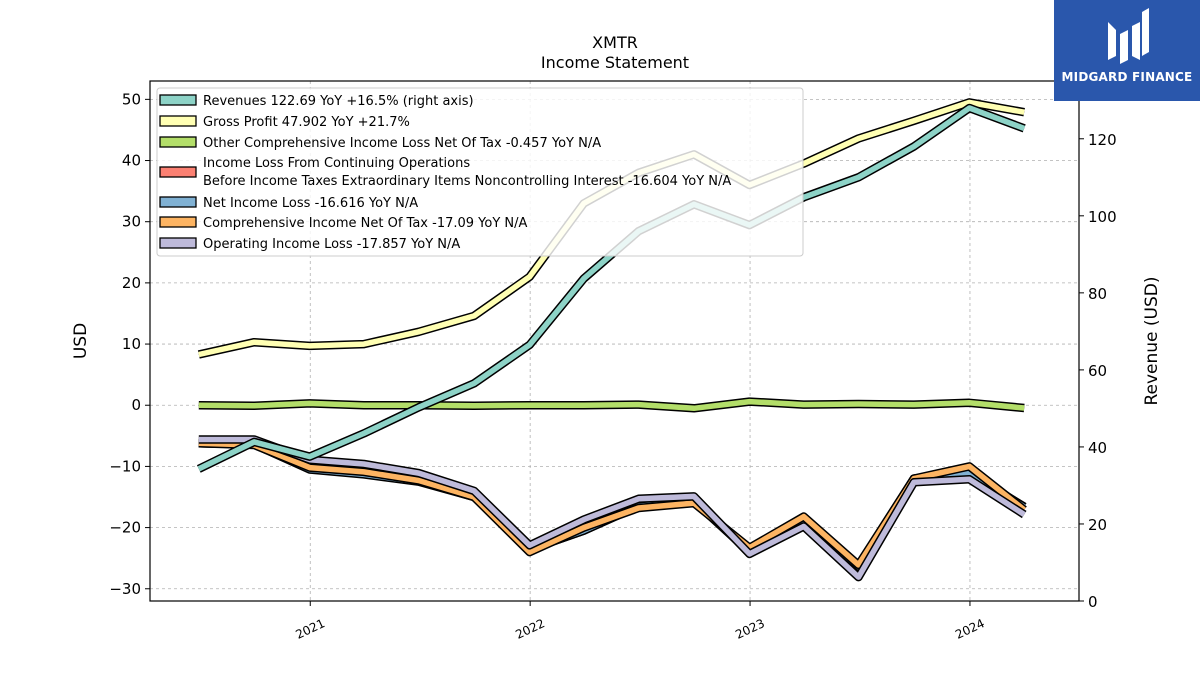 The width and height of the screenshot is (1200, 675). Describe the element at coordinates (338, 101) in the screenshot. I see `legend-label: Revenues 122.69 YoY +16.5% (right axis)` at that location.